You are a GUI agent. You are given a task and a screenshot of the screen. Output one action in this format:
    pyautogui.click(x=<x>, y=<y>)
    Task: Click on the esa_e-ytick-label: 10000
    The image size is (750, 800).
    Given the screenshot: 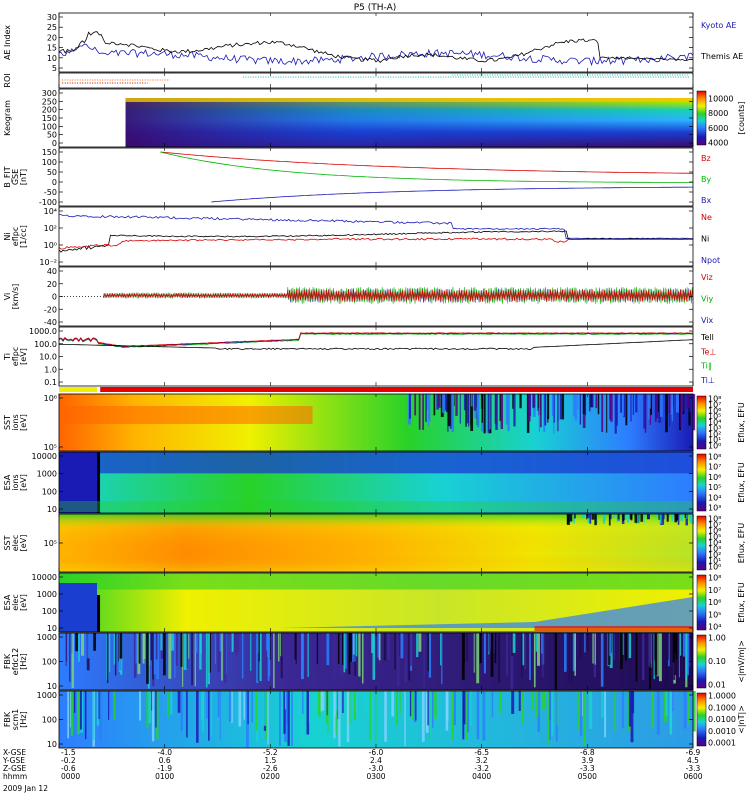 What is the action you would take?
    pyautogui.click(x=44, y=577)
    